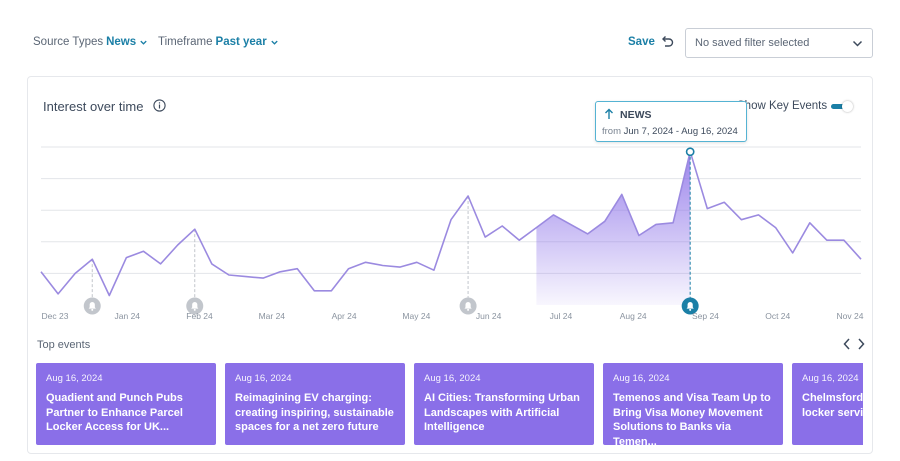 Image resolution: width=900 pixels, height=461 pixels. What do you see at coordinates (416, 316) in the screenshot?
I see `x-tick-label: May 24` at bounding box center [416, 316].